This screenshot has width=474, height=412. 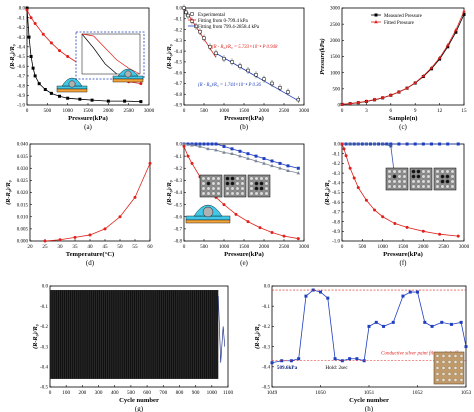 What do you see at coordinates (90, 192) in the screenshot?
I see `plot-frame` at bounding box center [90, 192].